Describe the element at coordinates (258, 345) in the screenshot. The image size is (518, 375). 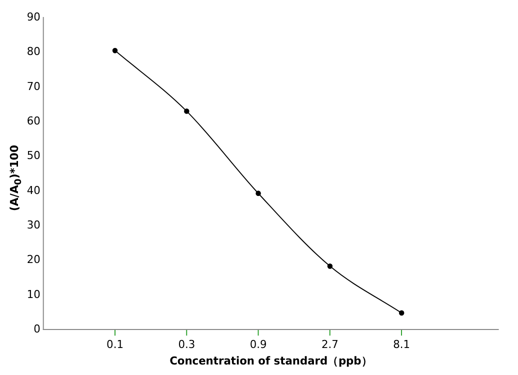
I see `x-tick-label: 0.9` at that location.